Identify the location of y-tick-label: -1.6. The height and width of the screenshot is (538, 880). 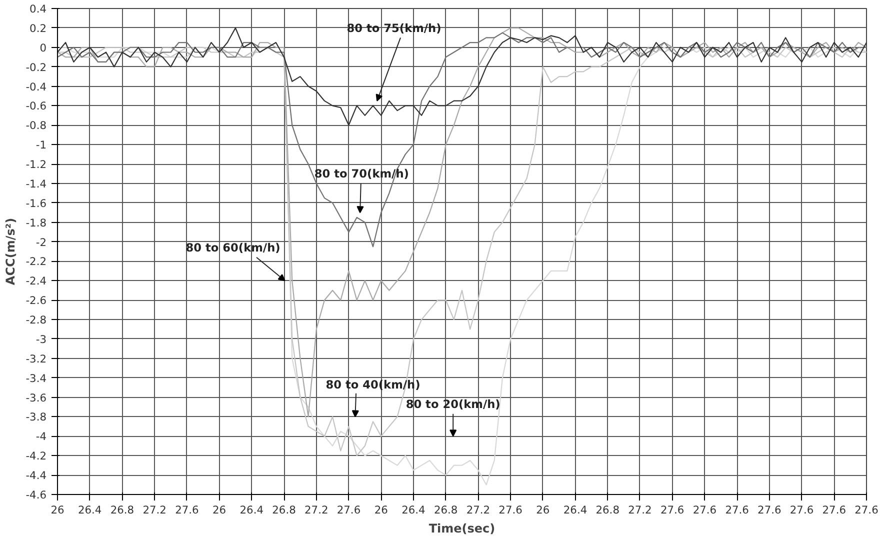
(36, 203).